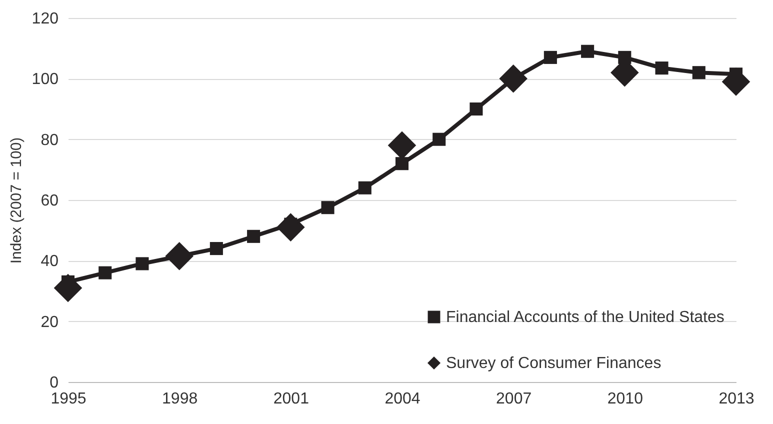 This screenshot has height=424, width=773. What do you see at coordinates (16, 200) in the screenshot?
I see `y-axis-title: Index (2007 = 100)` at bounding box center [16, 200].